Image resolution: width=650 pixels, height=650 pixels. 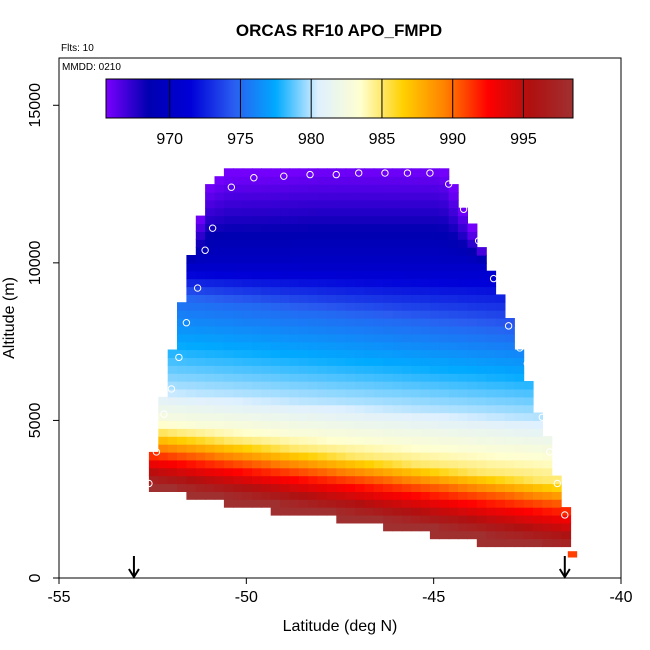 What do you see at coordinates (339, 113) in the screenshot?
I see `colorbar: 970 975 980 985 990 995` at bounding box center [339, 113].